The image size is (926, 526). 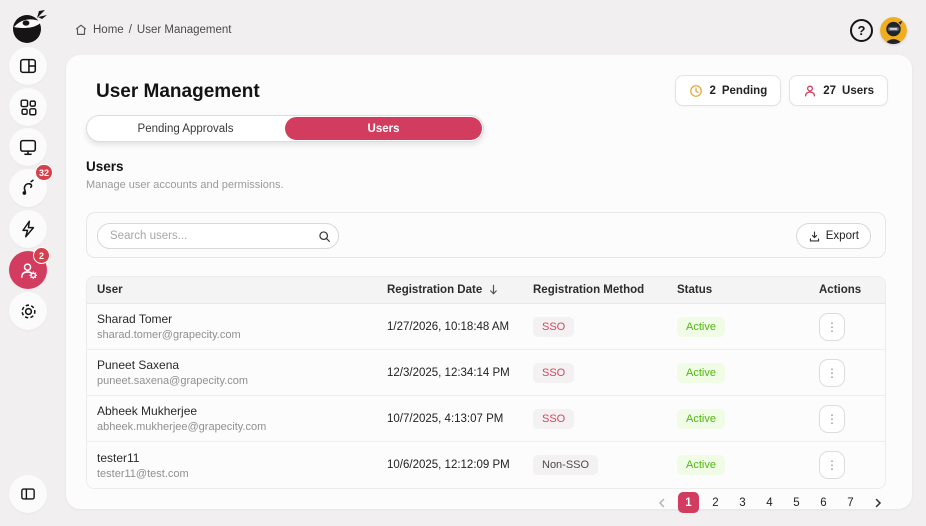 I want to click on column-actions: Actions, so click(x=840, y=290).